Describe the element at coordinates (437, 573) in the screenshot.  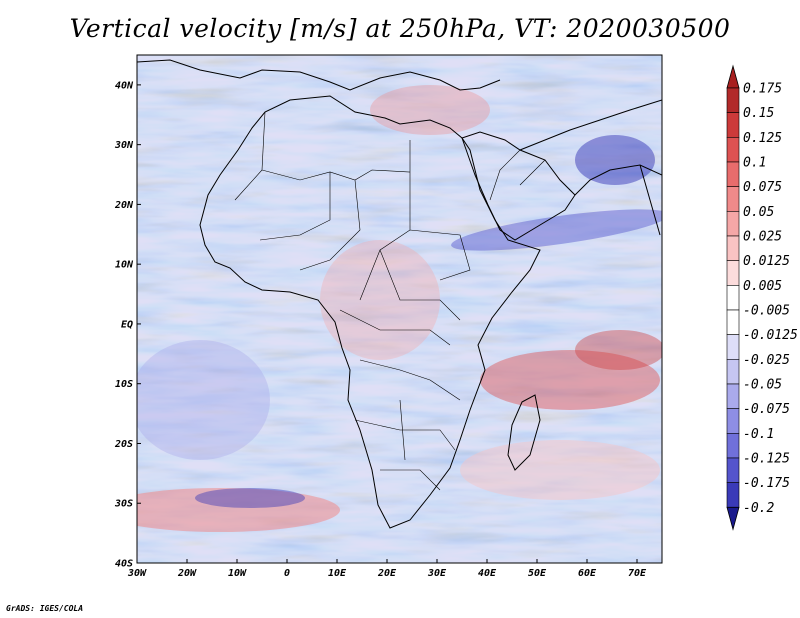
I see `lon-tick-label: 30E` at that location.